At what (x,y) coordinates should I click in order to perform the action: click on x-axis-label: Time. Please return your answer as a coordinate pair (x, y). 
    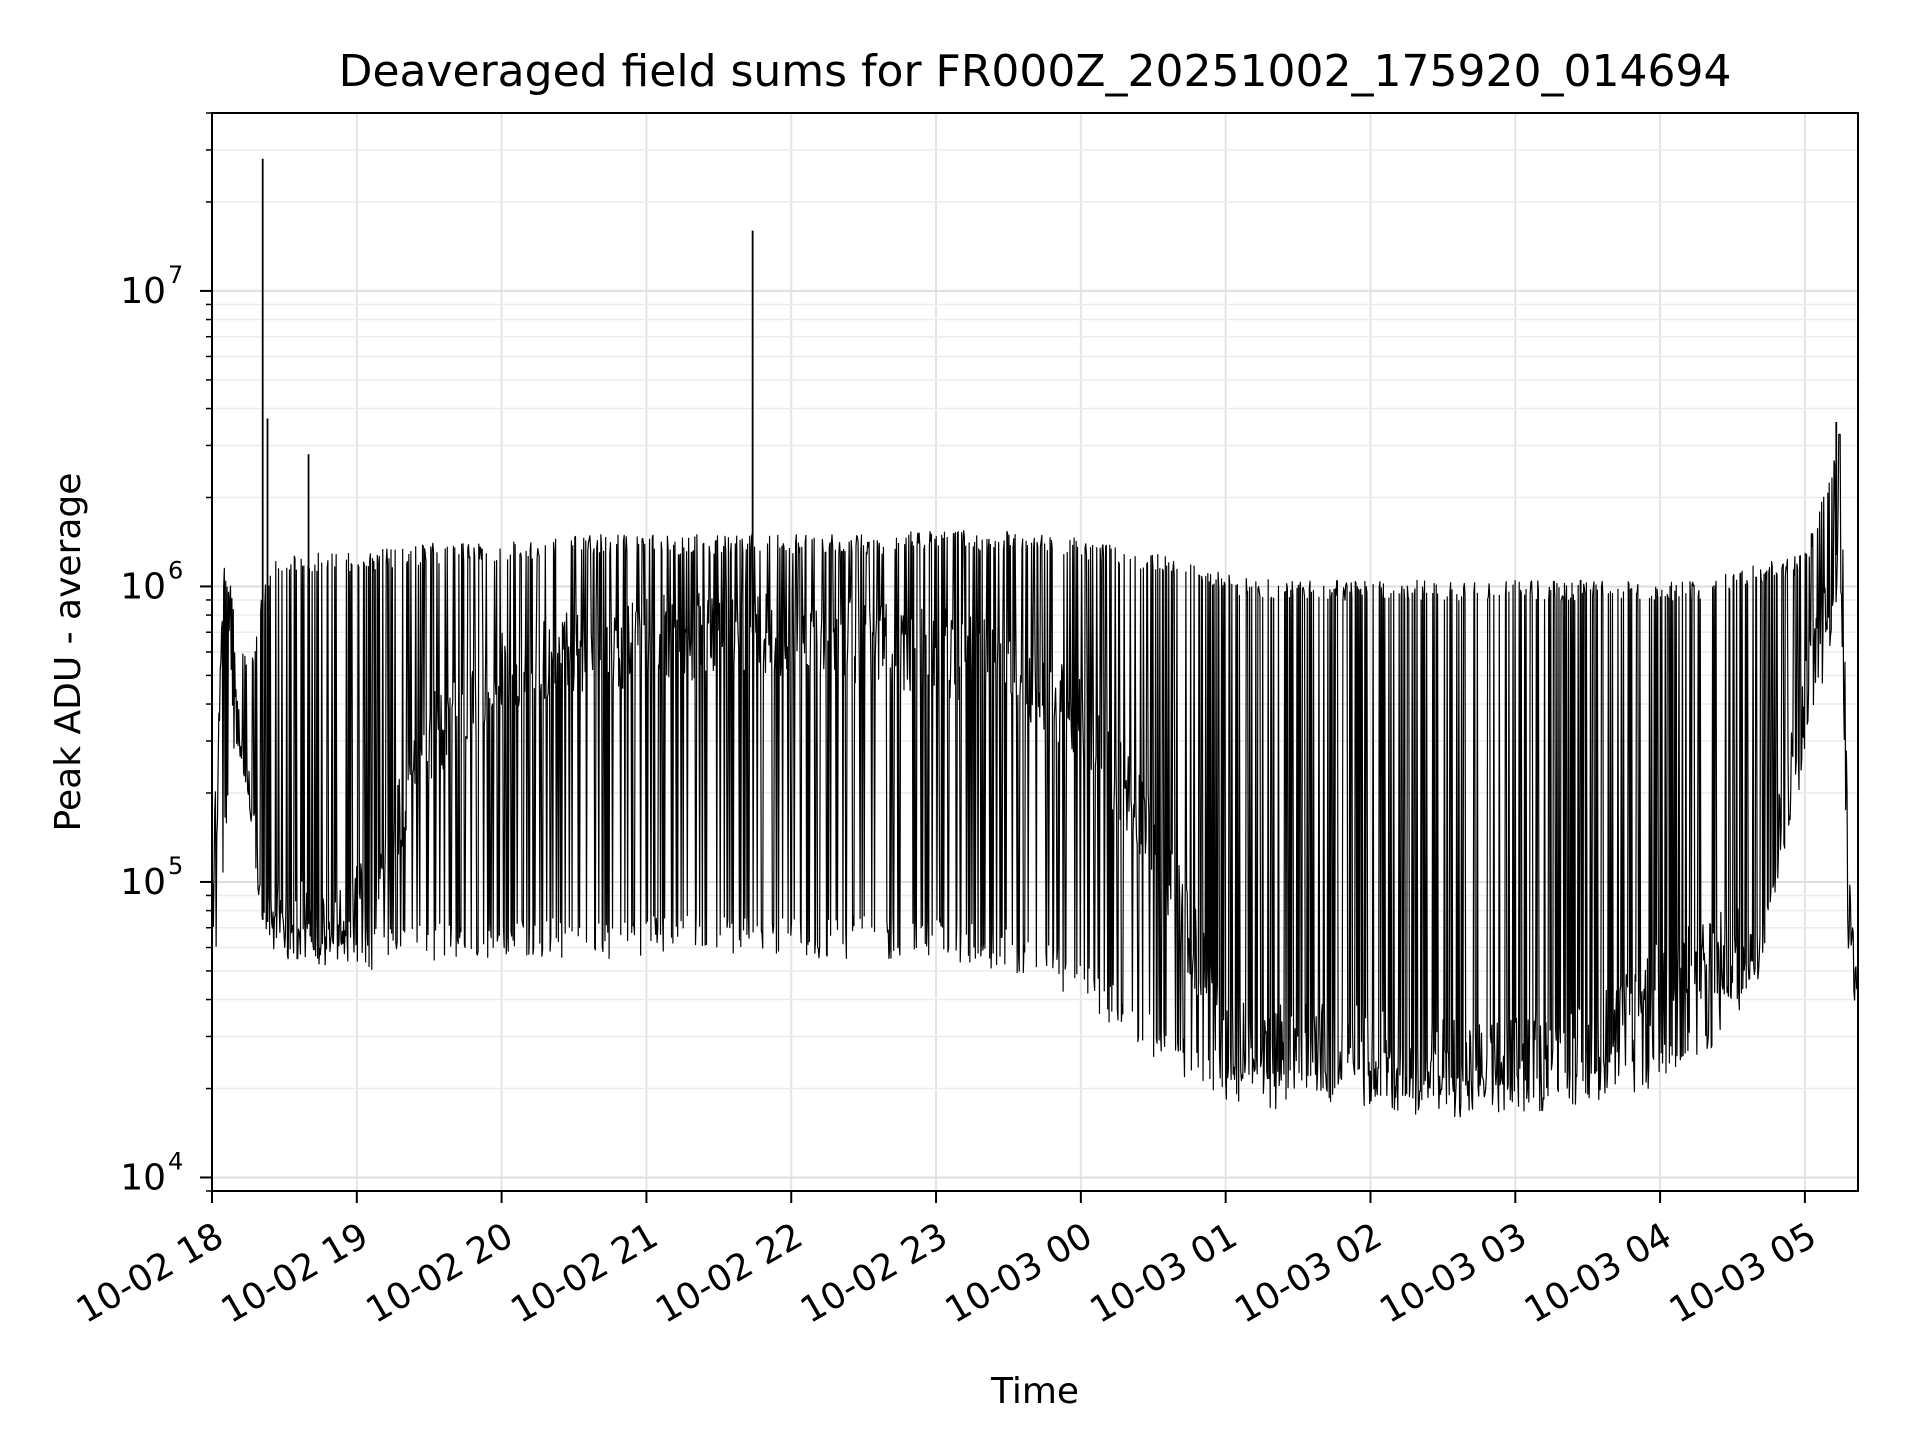
    Looking at the image, I should click on (1034, 1391).